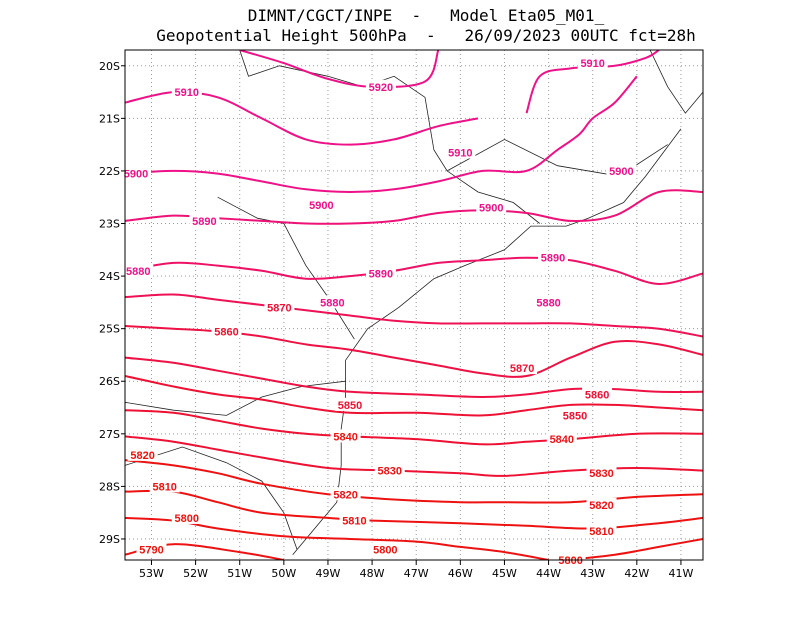  I want to click on x-tick-label: 45W, so click(504, 573).